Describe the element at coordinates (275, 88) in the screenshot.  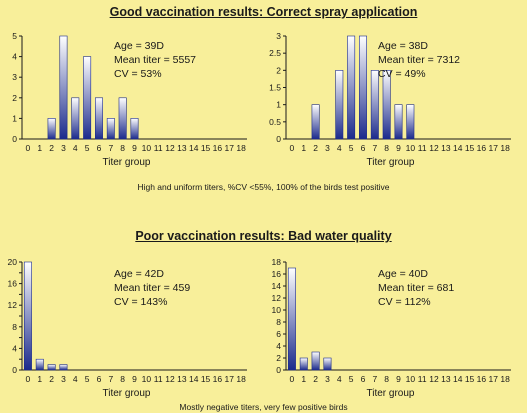
I see `y-tick-label: 1.5` at that location.